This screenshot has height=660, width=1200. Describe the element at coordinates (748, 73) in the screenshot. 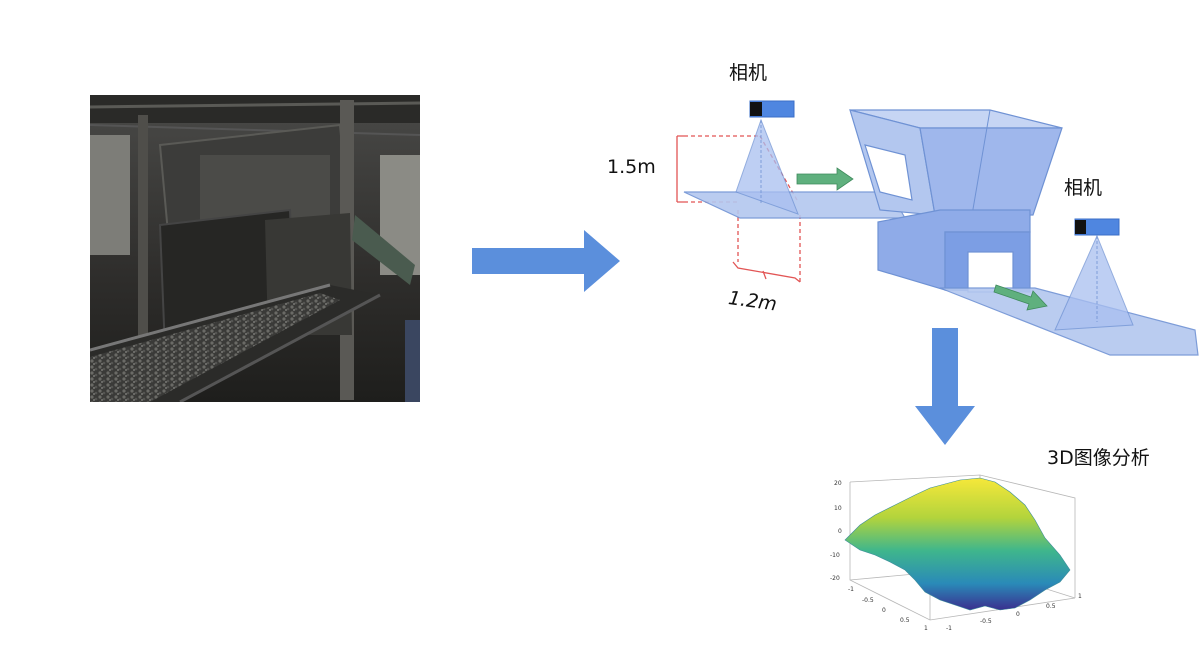

I see `camera-top-label: 相机` at that location.